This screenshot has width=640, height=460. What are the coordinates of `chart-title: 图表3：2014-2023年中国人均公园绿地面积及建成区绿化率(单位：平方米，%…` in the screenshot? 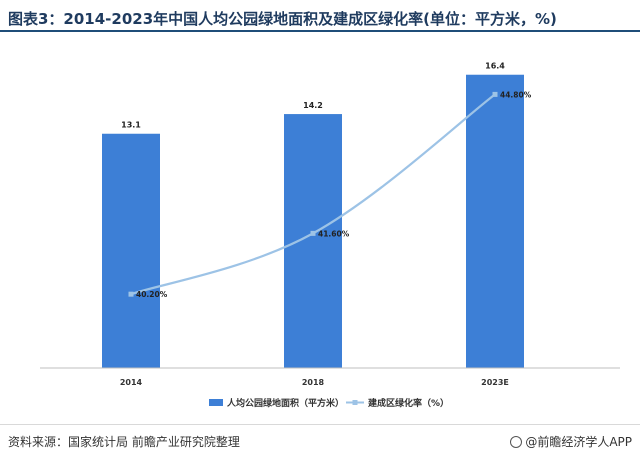 It's located at (282, 19).